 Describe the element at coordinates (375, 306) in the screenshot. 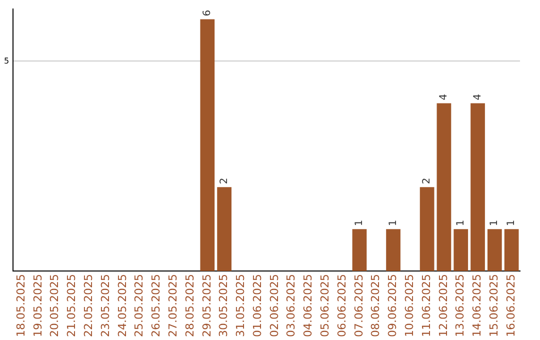

I see `x-tick-label: 08.06.2025` at that location.